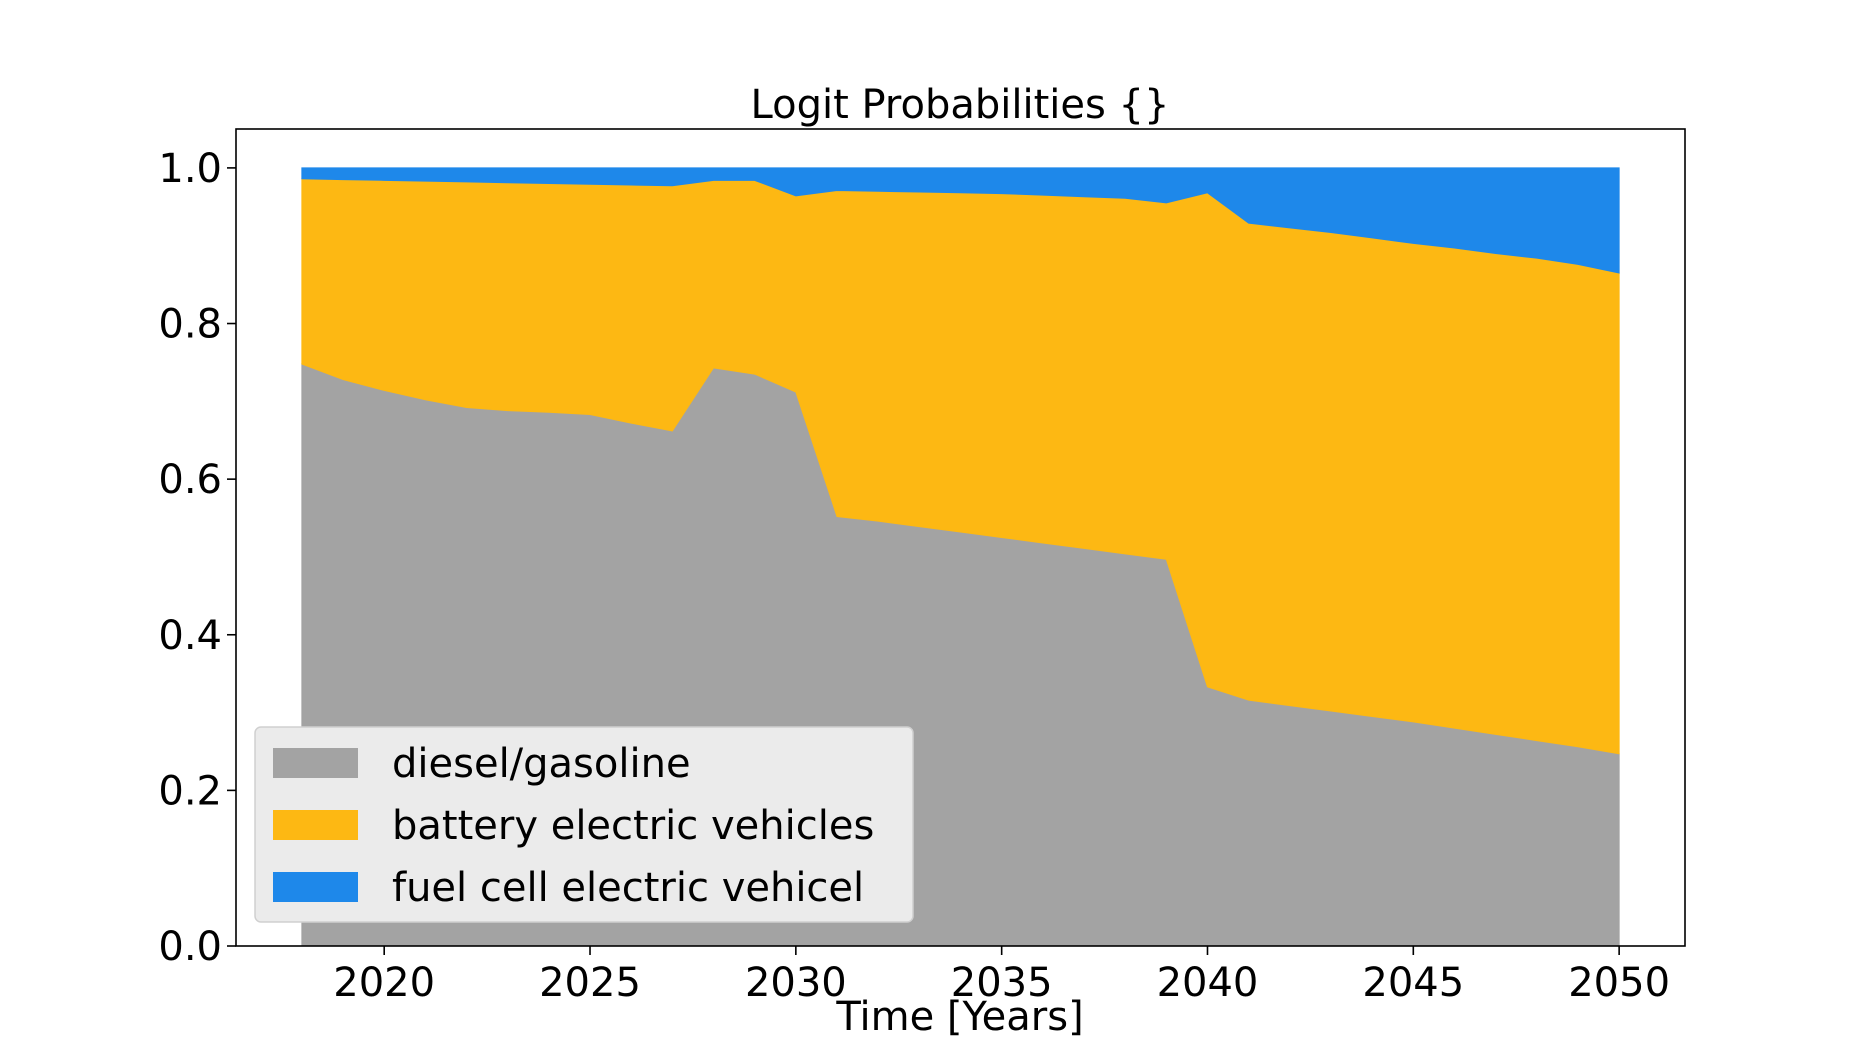 This screenshot has height=1050, width=1850. Describe the element at coordinates (190, 480) in the screenshot. I see `y-tick-label: 0.6` at that location.